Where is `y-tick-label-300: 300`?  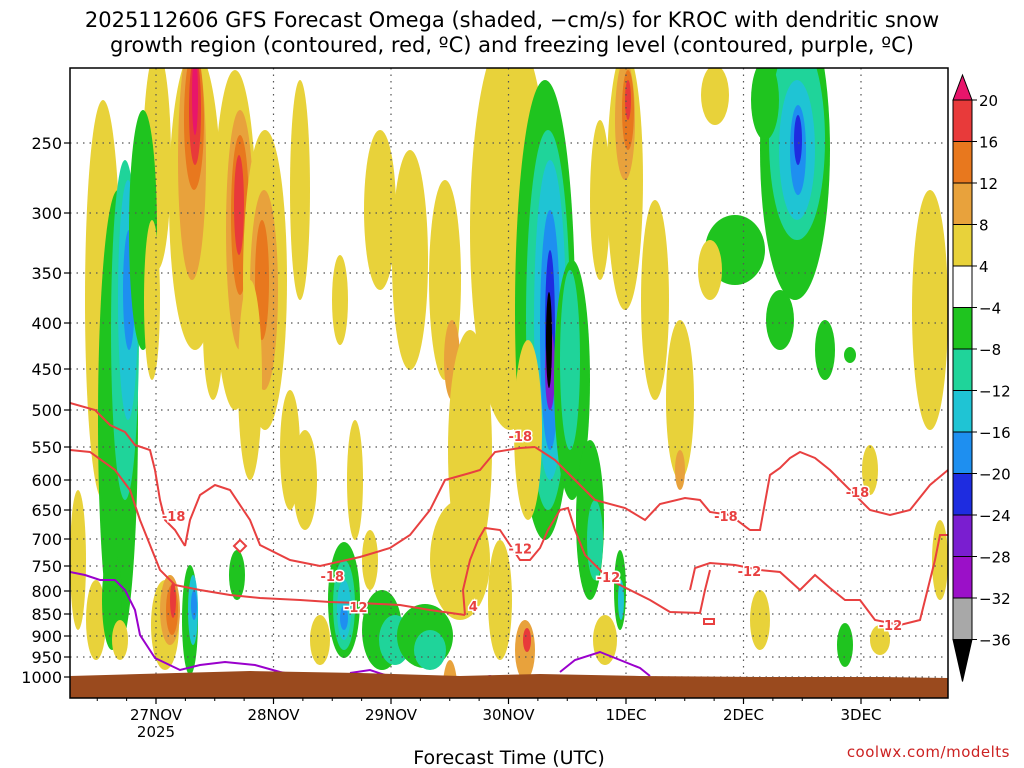 y-tick-label-300: 300 is located at coordinates (46, 213).